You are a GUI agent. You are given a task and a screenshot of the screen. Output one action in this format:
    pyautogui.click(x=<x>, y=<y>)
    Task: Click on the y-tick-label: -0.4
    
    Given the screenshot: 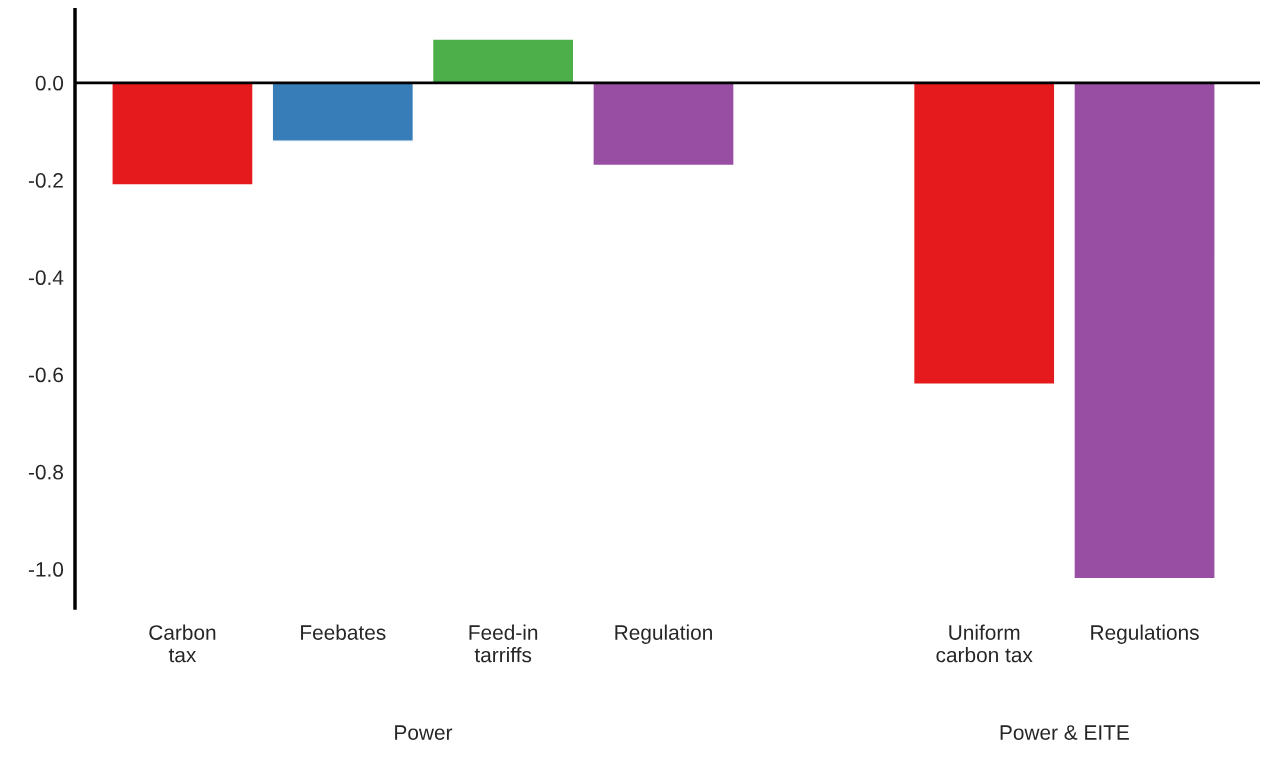 What is the action you would take?
    pyautogui.click(x=46, y=278)
    